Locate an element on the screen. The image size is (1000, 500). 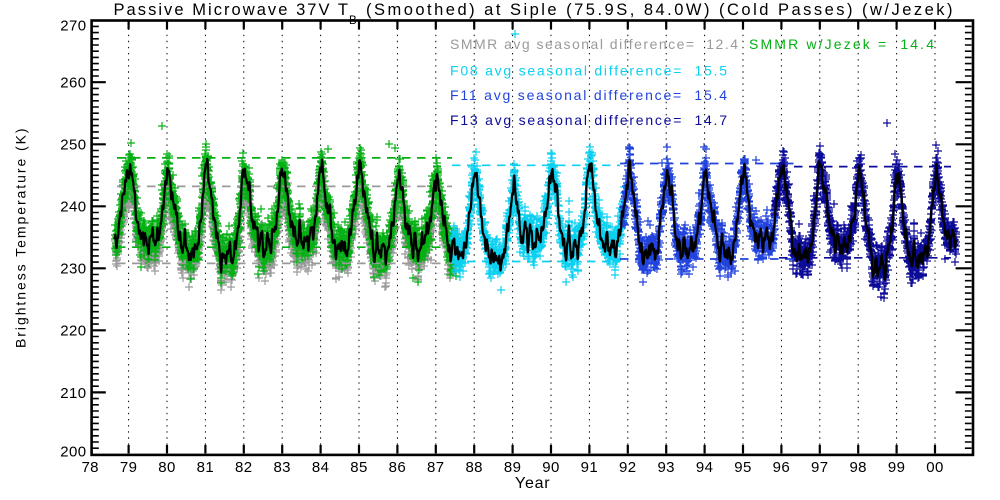
svg-text: 93 is located at coordinates (666, 467).